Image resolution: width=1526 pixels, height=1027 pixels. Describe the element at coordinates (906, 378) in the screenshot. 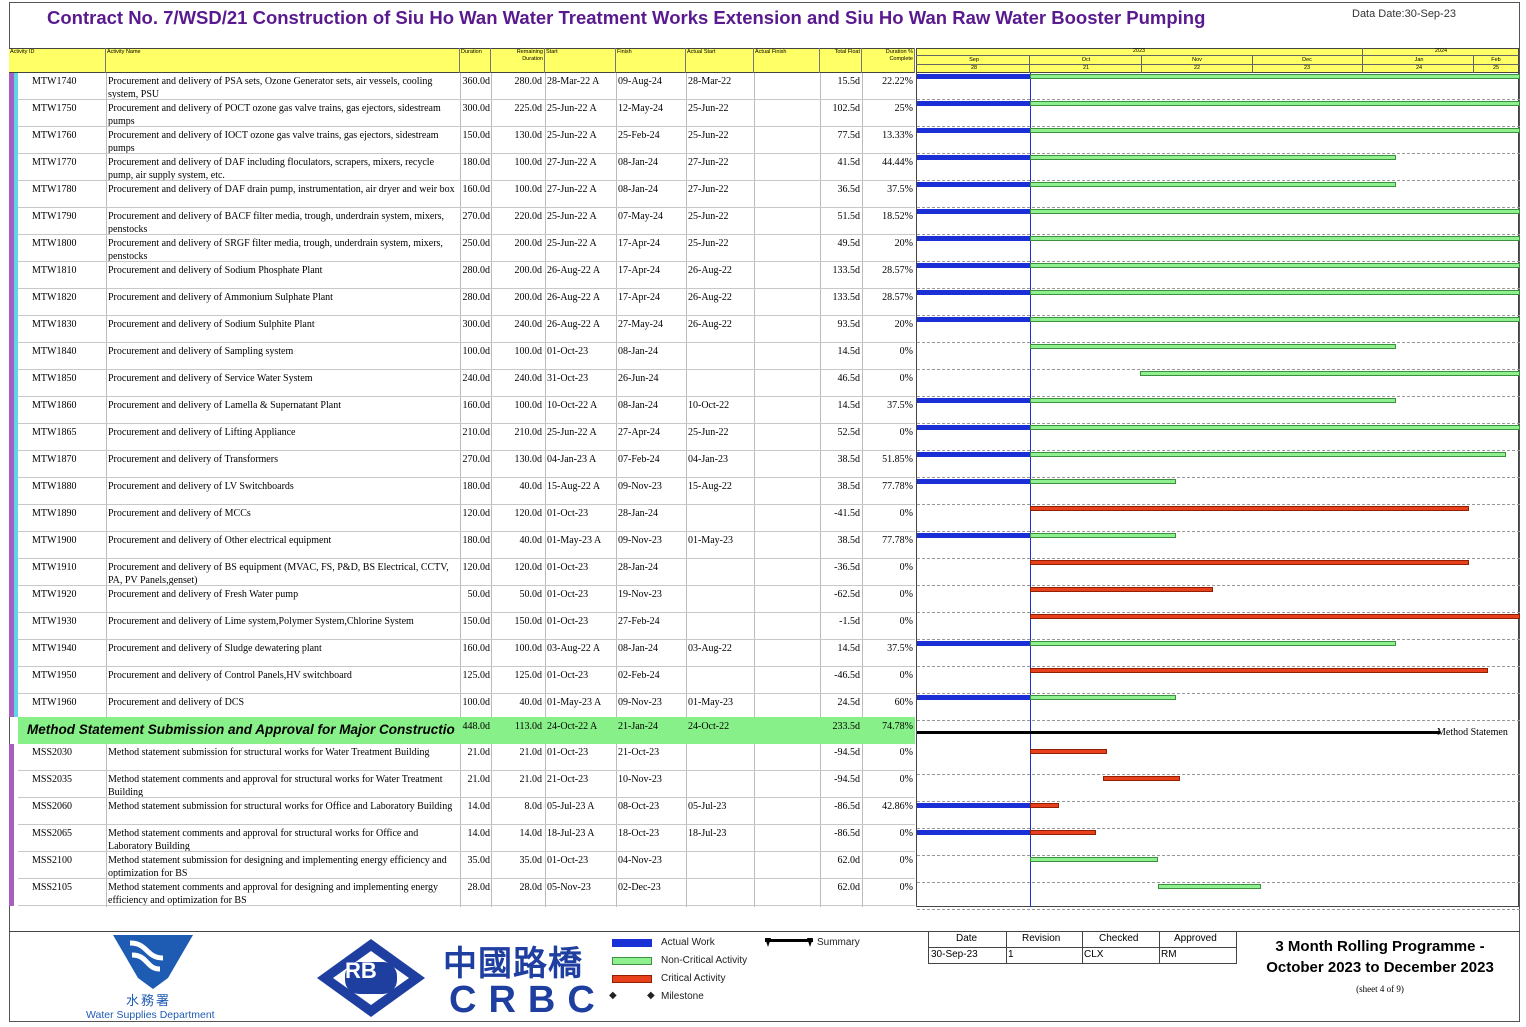

I see `pct-complete: 0%` at that location.